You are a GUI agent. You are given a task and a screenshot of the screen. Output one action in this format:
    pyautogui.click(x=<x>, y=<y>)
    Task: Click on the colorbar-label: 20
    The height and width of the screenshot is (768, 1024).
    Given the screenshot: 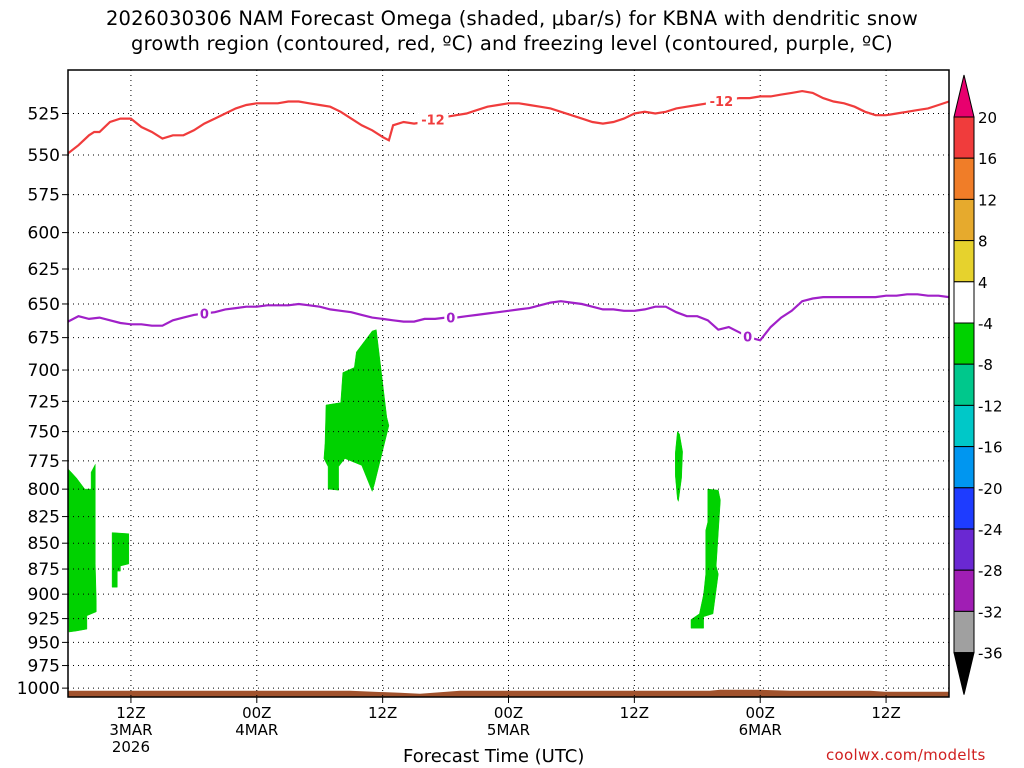 What is the action you would take?
    pyautogui.click(x=987, y=118)
    